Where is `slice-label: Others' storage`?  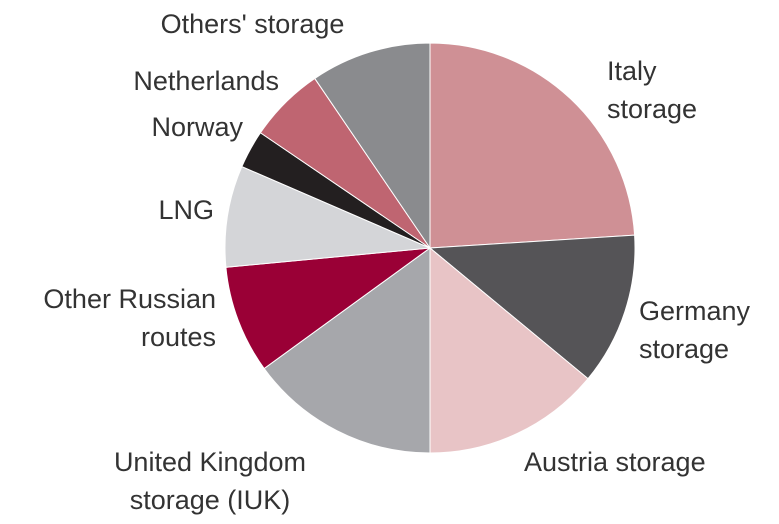
slice-label: Others' storage is located at coordinates (252, 24).